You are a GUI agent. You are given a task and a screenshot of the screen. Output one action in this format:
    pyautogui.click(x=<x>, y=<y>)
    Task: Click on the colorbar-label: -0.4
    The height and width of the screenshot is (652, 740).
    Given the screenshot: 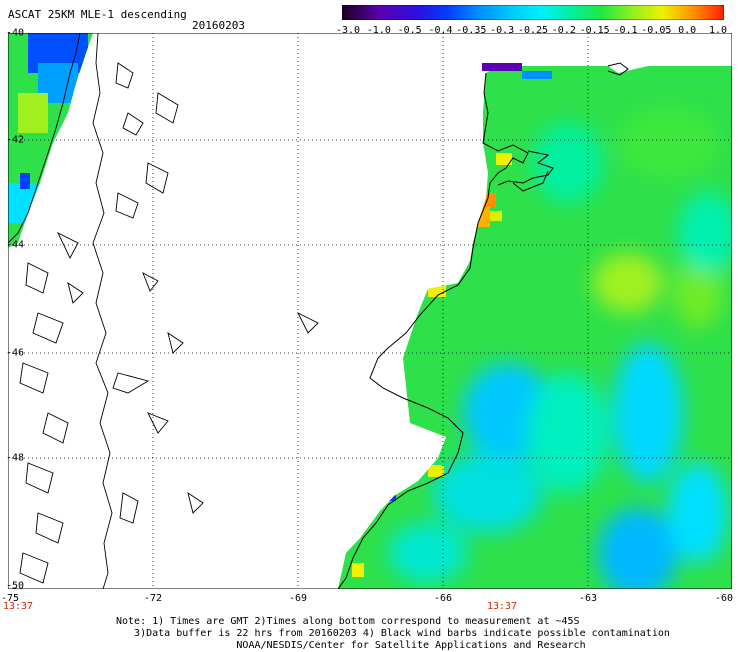 What is the action you would take?
    pyautogui.click(x=440, y=30)
    